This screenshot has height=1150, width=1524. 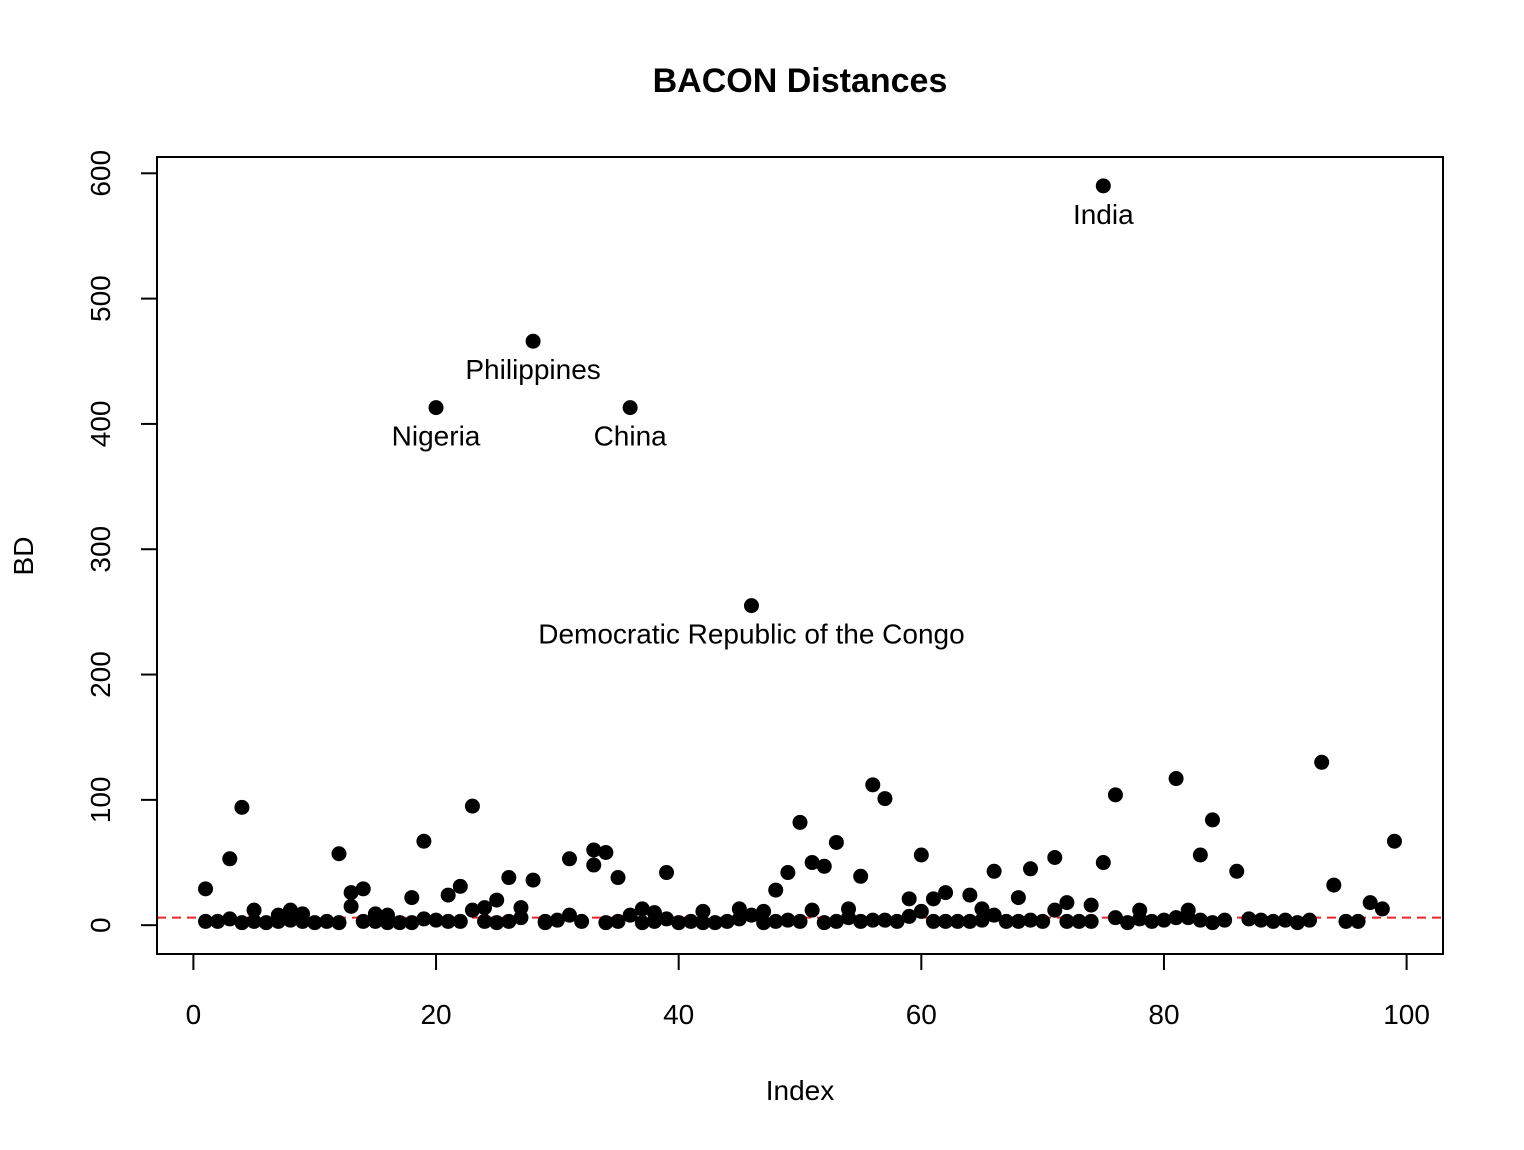 I want to click on x-tick-label: 20, so click(x=435, y=1014).